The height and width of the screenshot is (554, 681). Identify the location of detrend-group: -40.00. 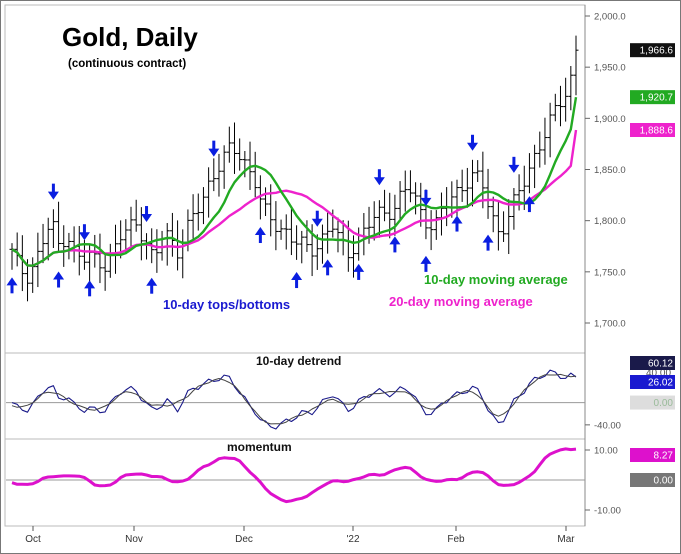
(313, 400).